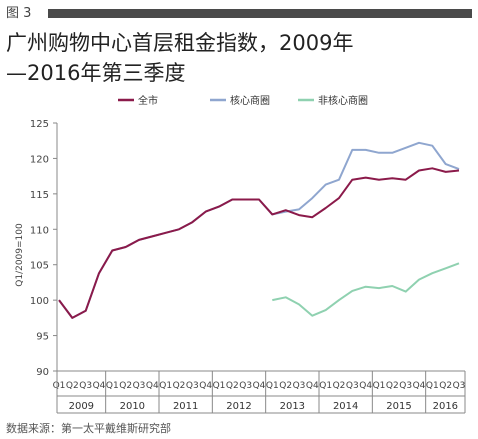 The width and height of the screenshot is (478, 439). What do you see at coordinates (148, 100) in the screenshot?
I see `legend-label: 全市` at bounding box center [148, 100].